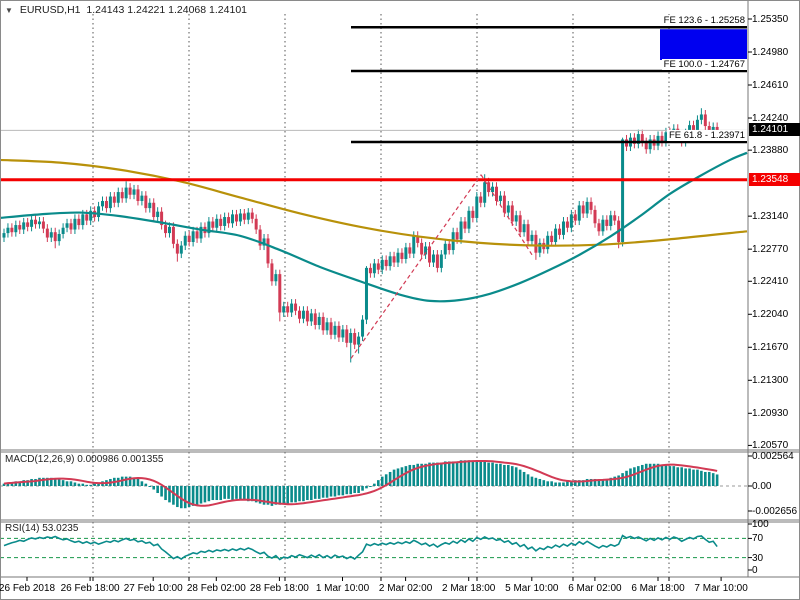  Describe the element at coordinates (360, 483) in the screenshot. I see `macd-signal-line` at that location.